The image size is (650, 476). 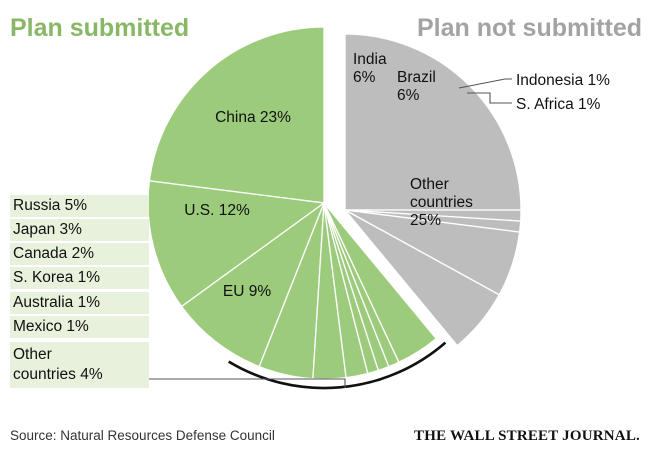 What do you see at coordinates (47, 229) in the screenshot?
I see `legend-label: Japan 3%` at bounding box center [47, 229].